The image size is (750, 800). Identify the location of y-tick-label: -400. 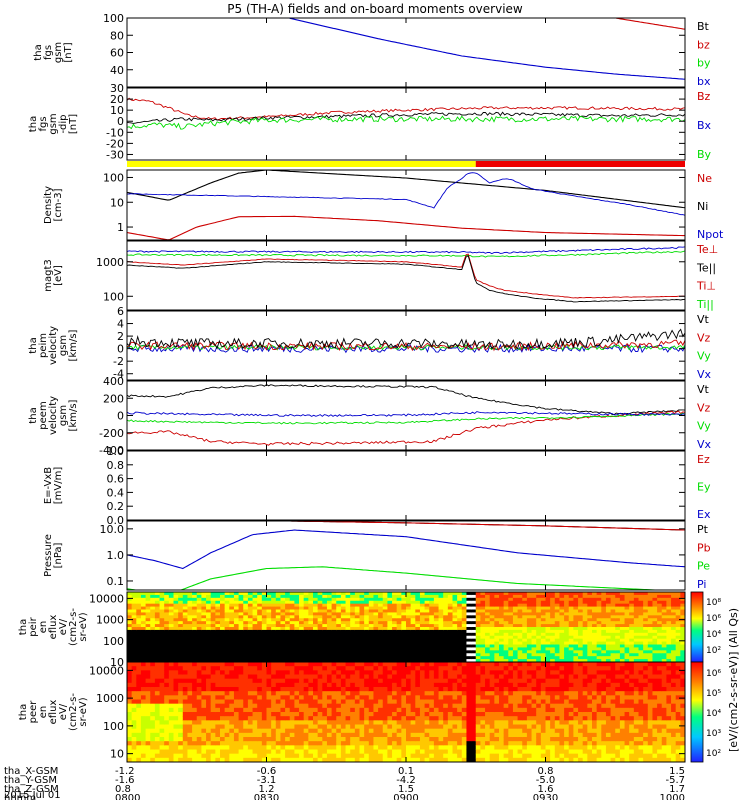
(111, 450).